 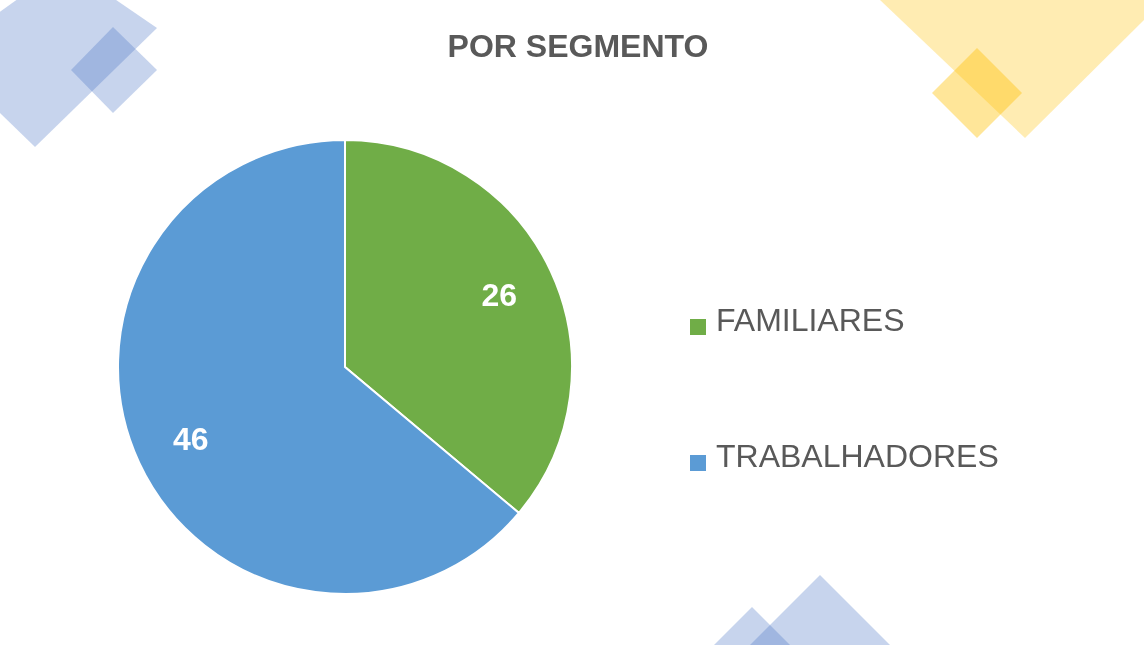 What do you see at coordinates (499, 295) in the screenshot?
I see `data-label: 26` at bounding box center [499, 295].